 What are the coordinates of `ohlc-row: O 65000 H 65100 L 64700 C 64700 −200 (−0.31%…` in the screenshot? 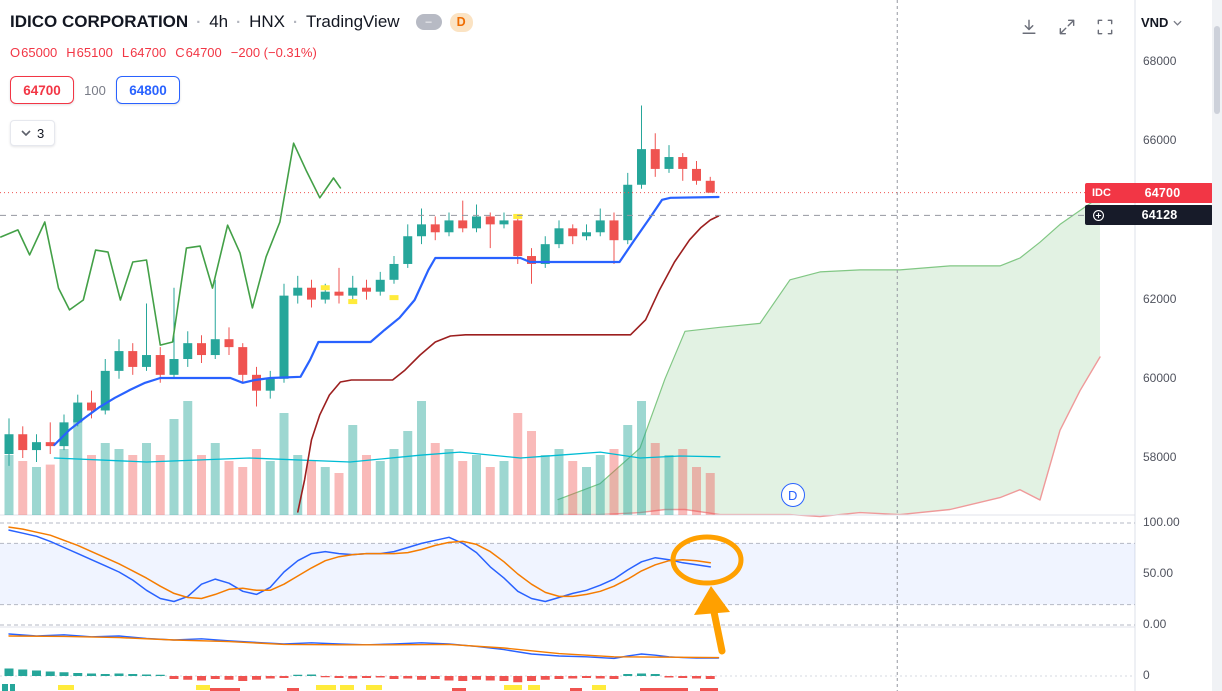 It's located at (241, 52).